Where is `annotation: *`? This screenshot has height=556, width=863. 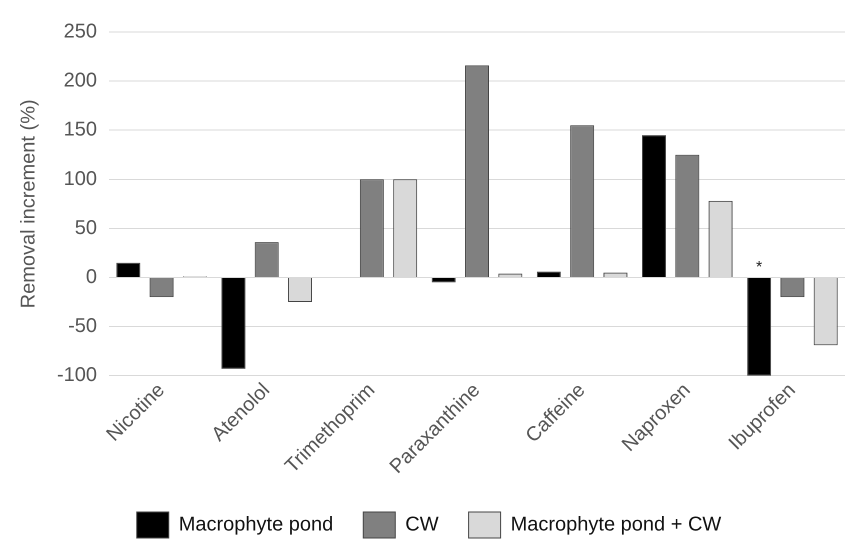
annotation: * is located at coordinates (759, 267).